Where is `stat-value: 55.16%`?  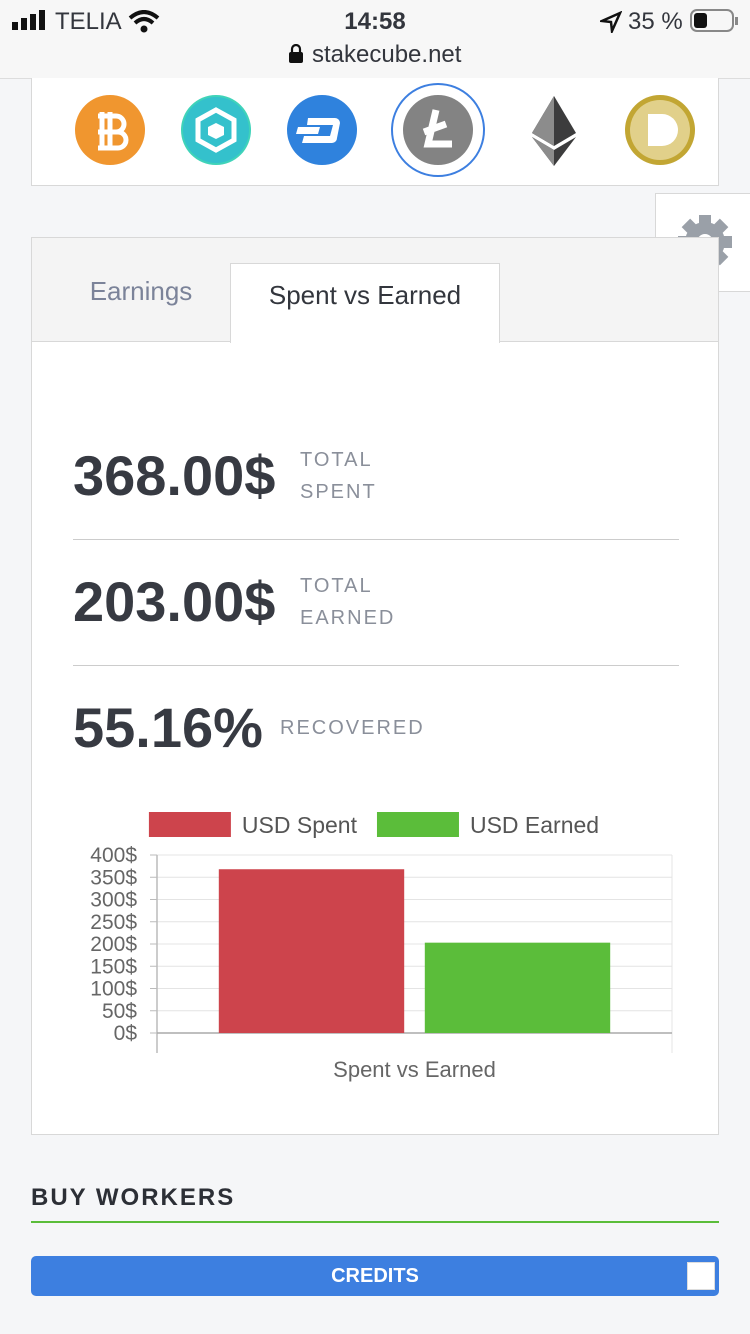
stat-value: 55.16% is located at coordinates (168, 727).